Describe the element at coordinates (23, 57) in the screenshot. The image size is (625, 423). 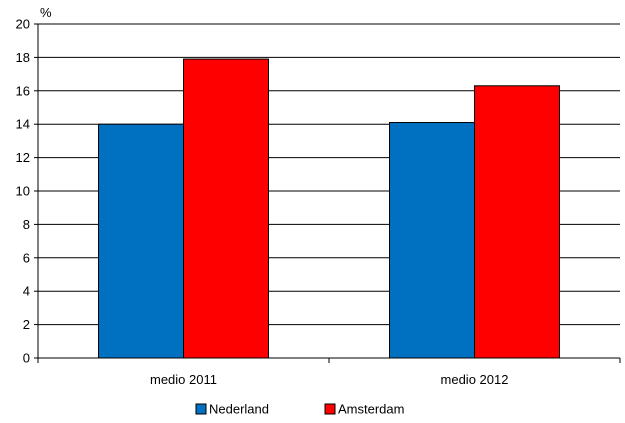
I see `y-tick-label: 18` at that location.